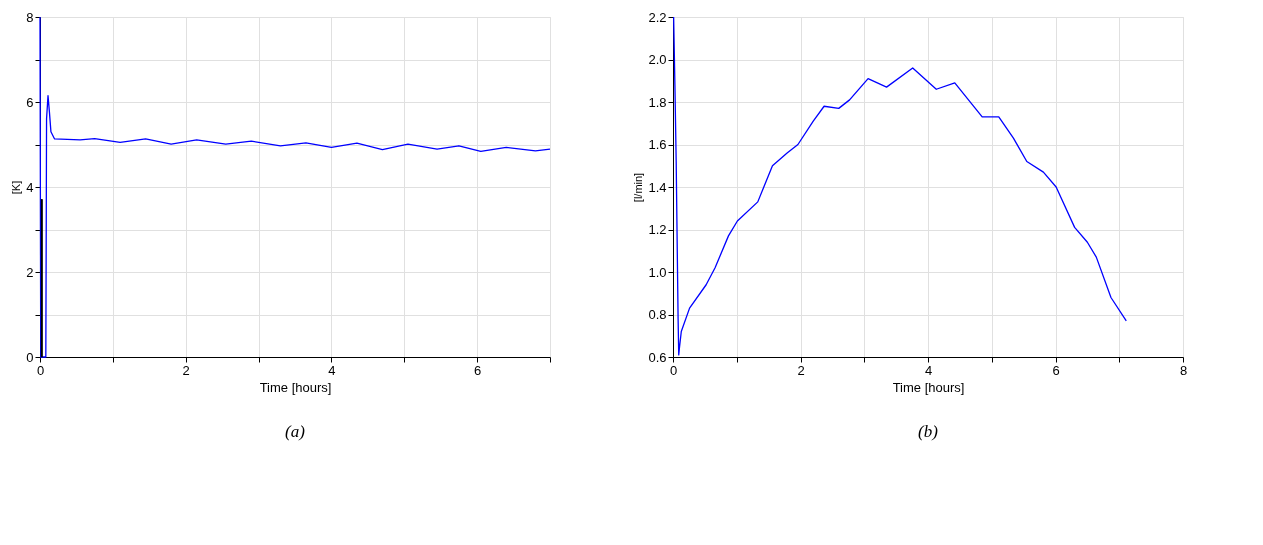 This screenshot has height=545, width=1263. I want to click on y-tick-label: 1.0, so click(657, 272).